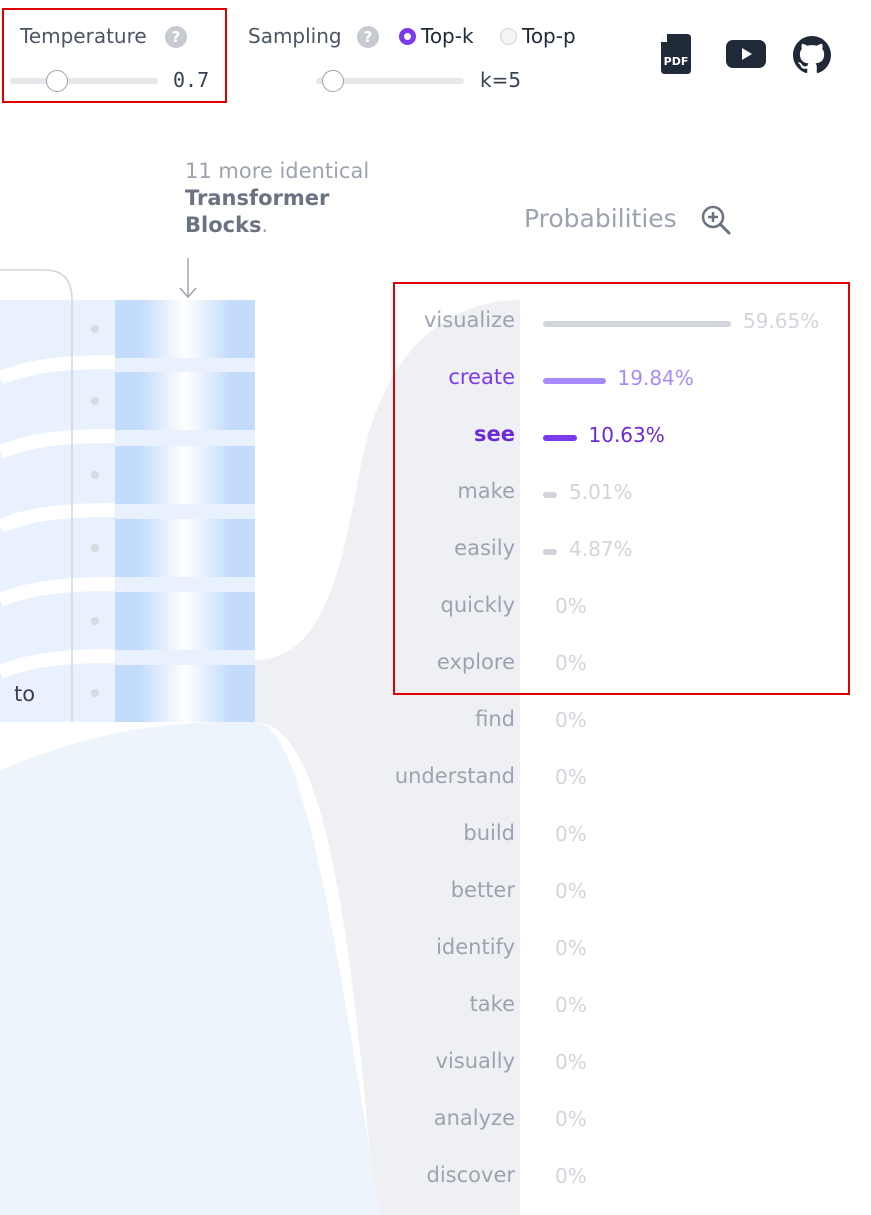 Image resolution: width=871 pixels, height=1215 pixels. I want to click on transformer-annotation: 11 more identical Transformer Blocks., so click(295, 198).